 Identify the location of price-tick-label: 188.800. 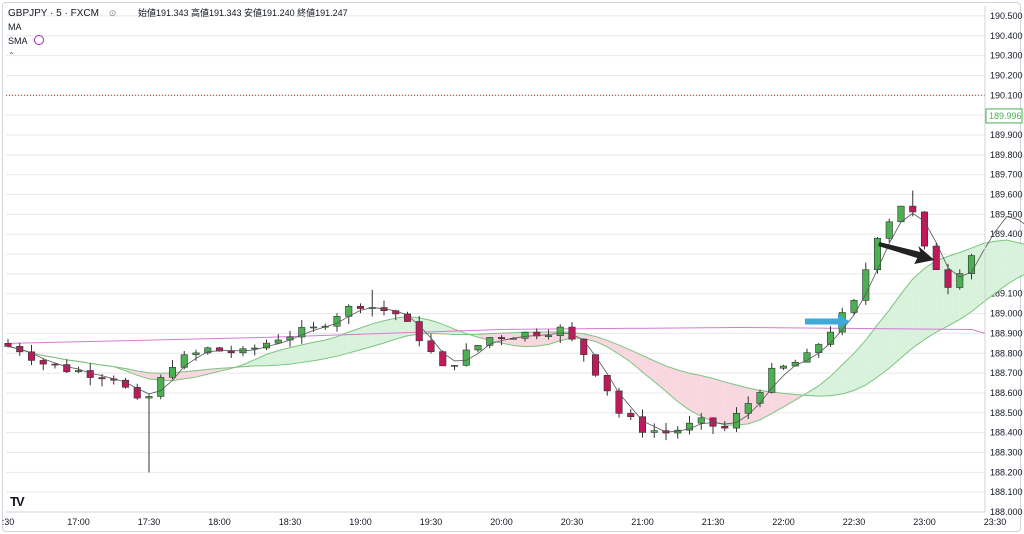
(1006, 353).